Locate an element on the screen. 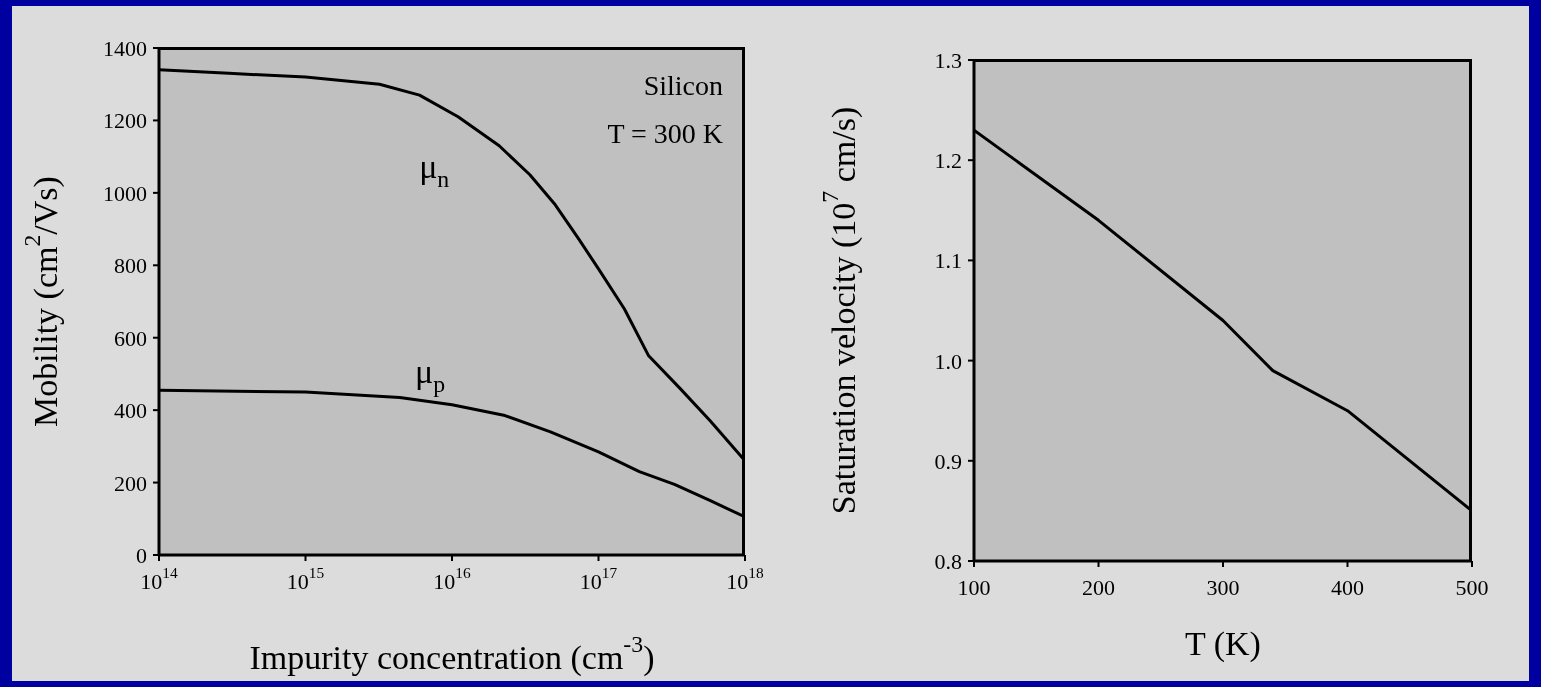 The image size is (1541, 687). x-tick-label: 10$^{15}$ is located at coordinates (305, 579).